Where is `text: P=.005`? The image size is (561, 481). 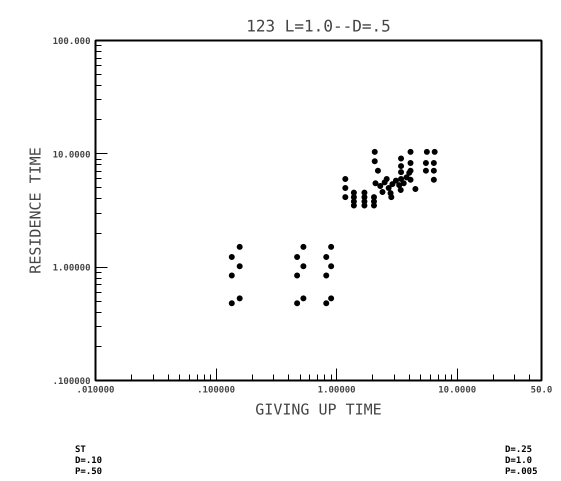 text: P=.005 is located at coordinates (521, 472).